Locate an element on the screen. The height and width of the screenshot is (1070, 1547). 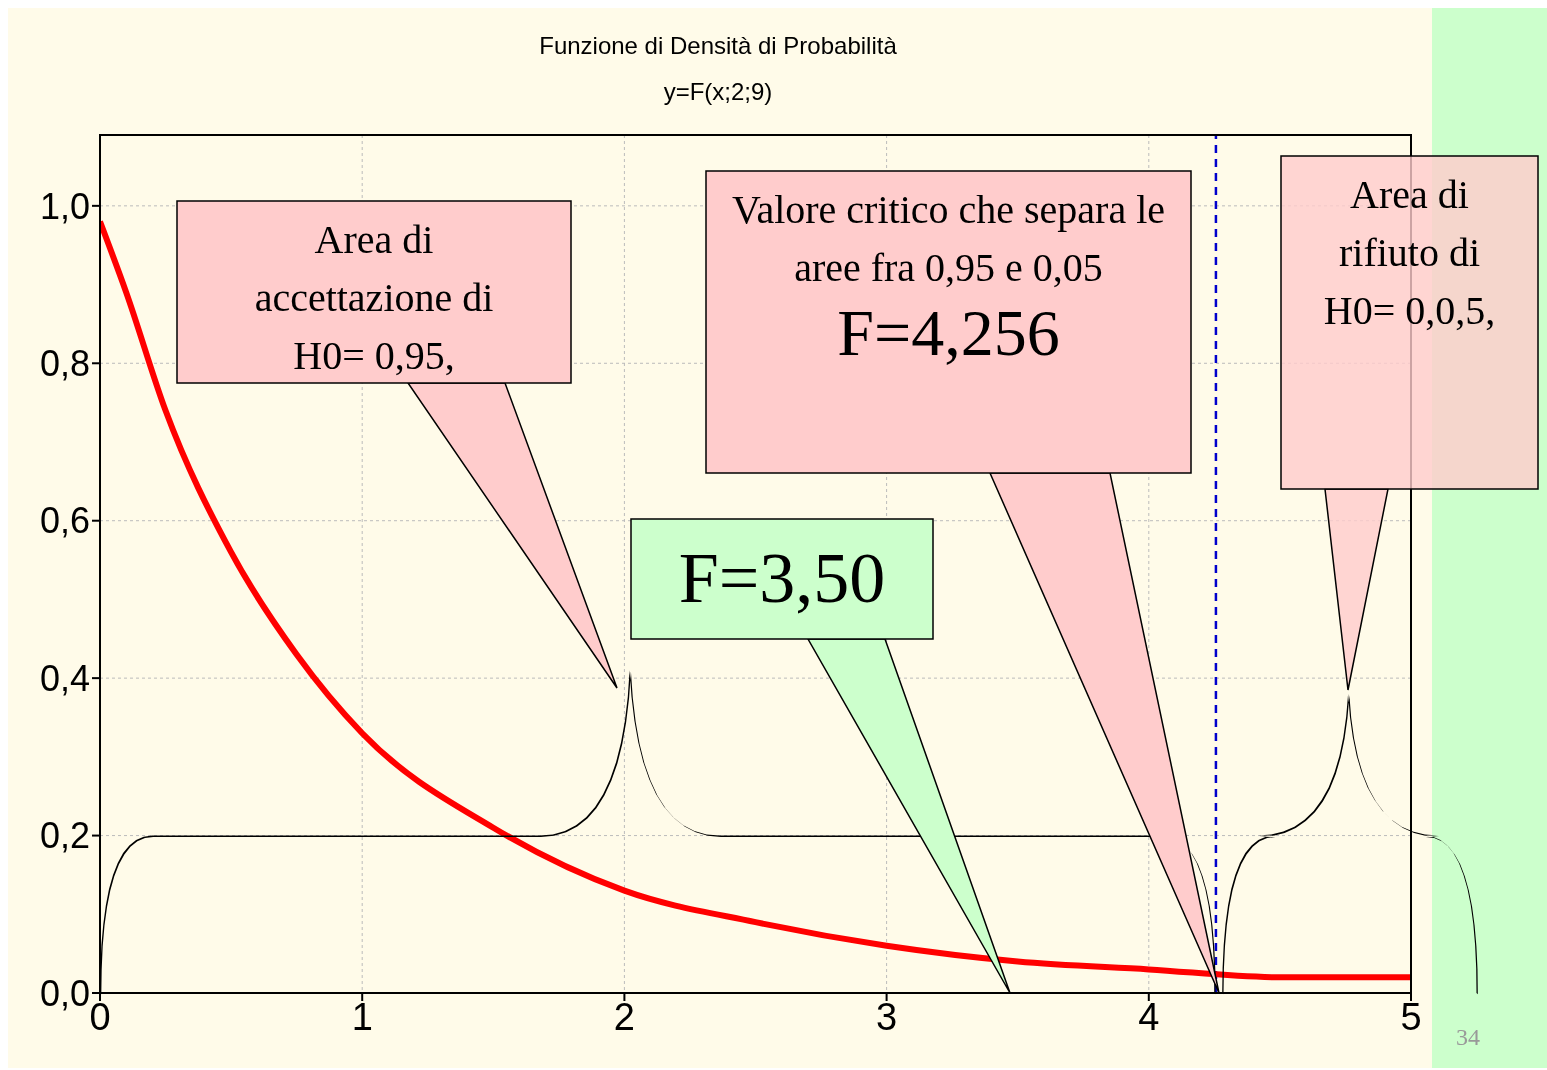
text: 34 is located at coordinates (1468, 1037).